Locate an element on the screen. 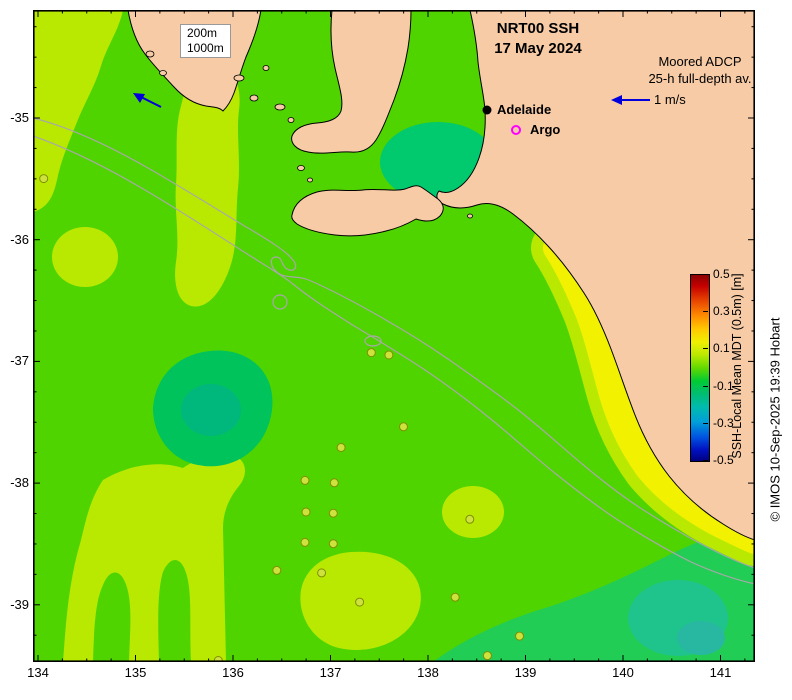  colorbar-tick-label: -0.5 is located at coordinates (723, 460).